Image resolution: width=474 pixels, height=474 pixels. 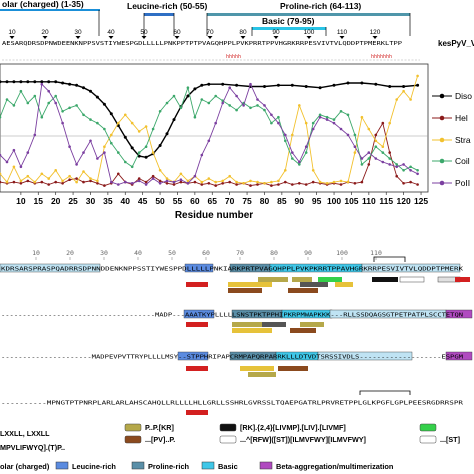 What do you see at coordinates (25, 433) in the screenshot?
I see `motif-legend-label: LXXLL, LXXLL` at bounding box center [25, 433].